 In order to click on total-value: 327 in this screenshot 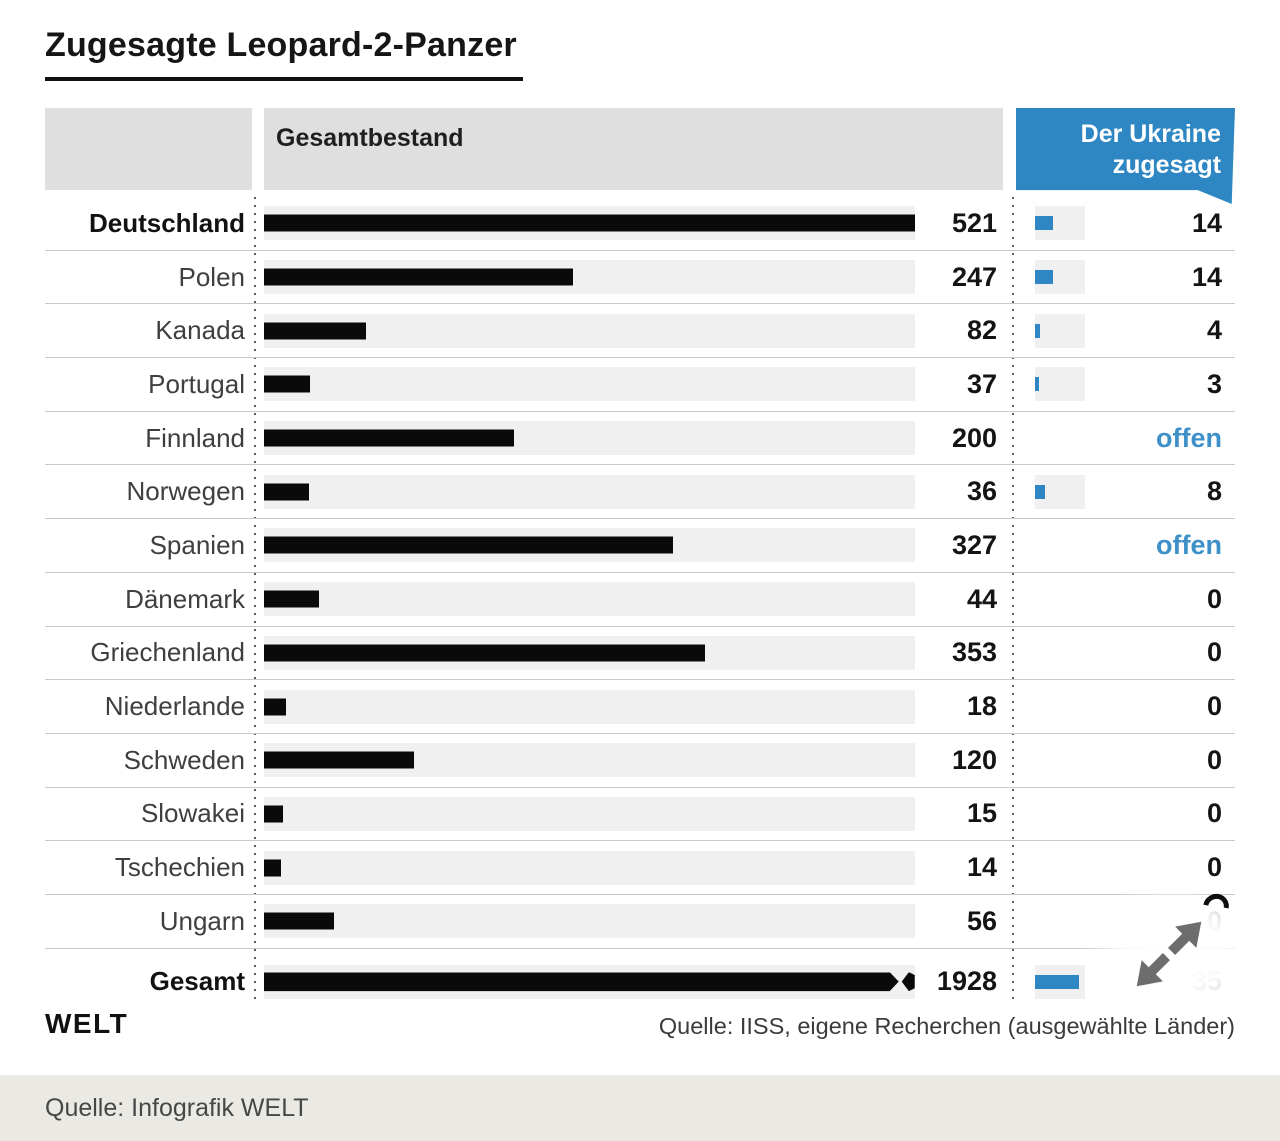, I will do `click(974, 544)`.